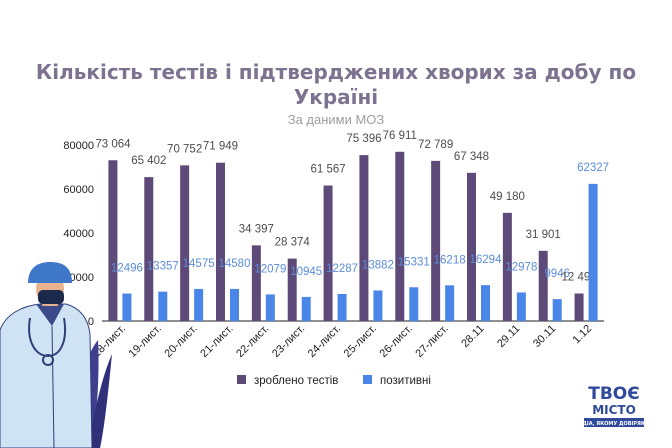 This screenshot has width=672, height=448. What do you see at coordinates (367, 379) in the screenshot?
I see `legend-swatch-positive` at bounding box center [367, 379].